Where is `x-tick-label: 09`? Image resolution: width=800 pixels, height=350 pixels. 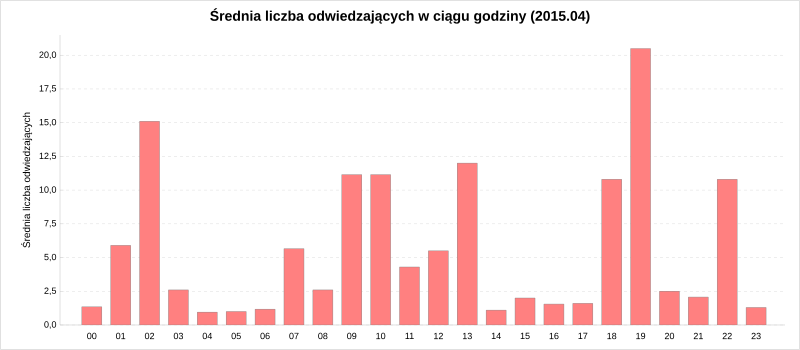
x-tick-label: 09 is located at coordinates (351, 336).